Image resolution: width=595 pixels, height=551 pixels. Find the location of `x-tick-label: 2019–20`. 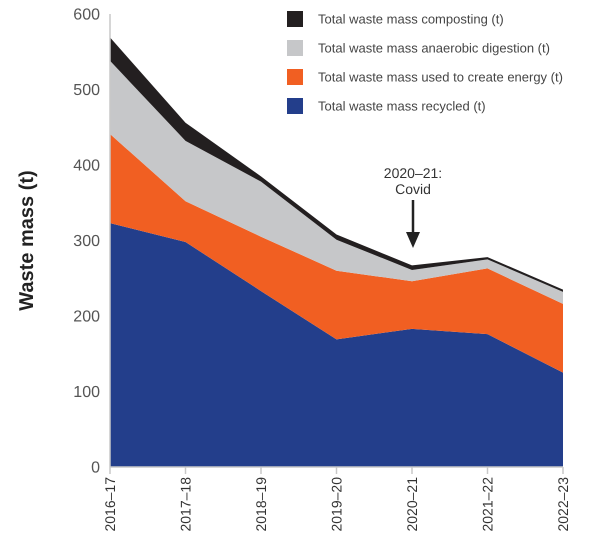

x-tick-label: 2019–20 is located at coordinates (336, 504).